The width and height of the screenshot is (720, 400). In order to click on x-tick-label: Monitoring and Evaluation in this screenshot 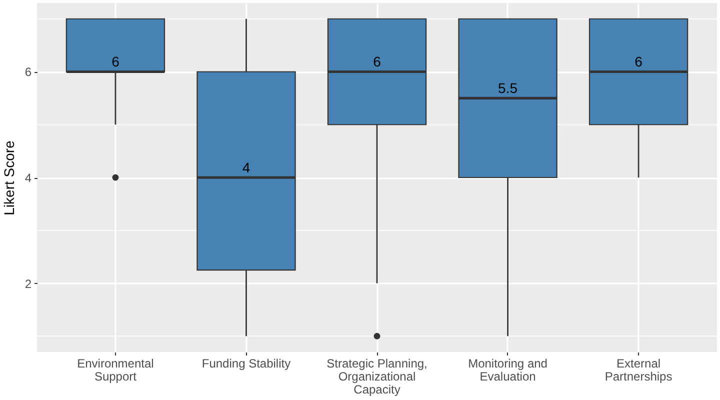, I will do `click(508, 370)`.